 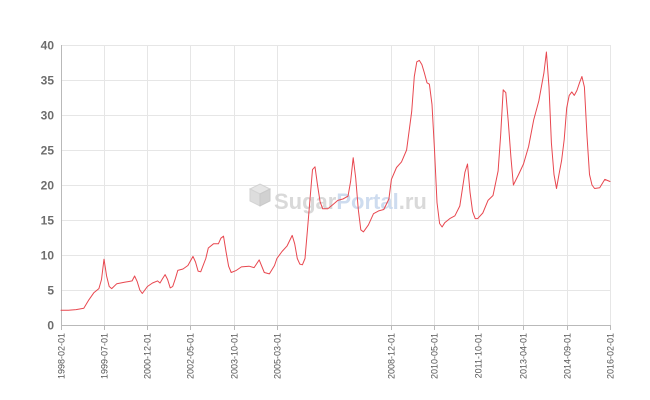 I want to click on watermark-part-sugar: Sugar, so click(x=305, y=201).